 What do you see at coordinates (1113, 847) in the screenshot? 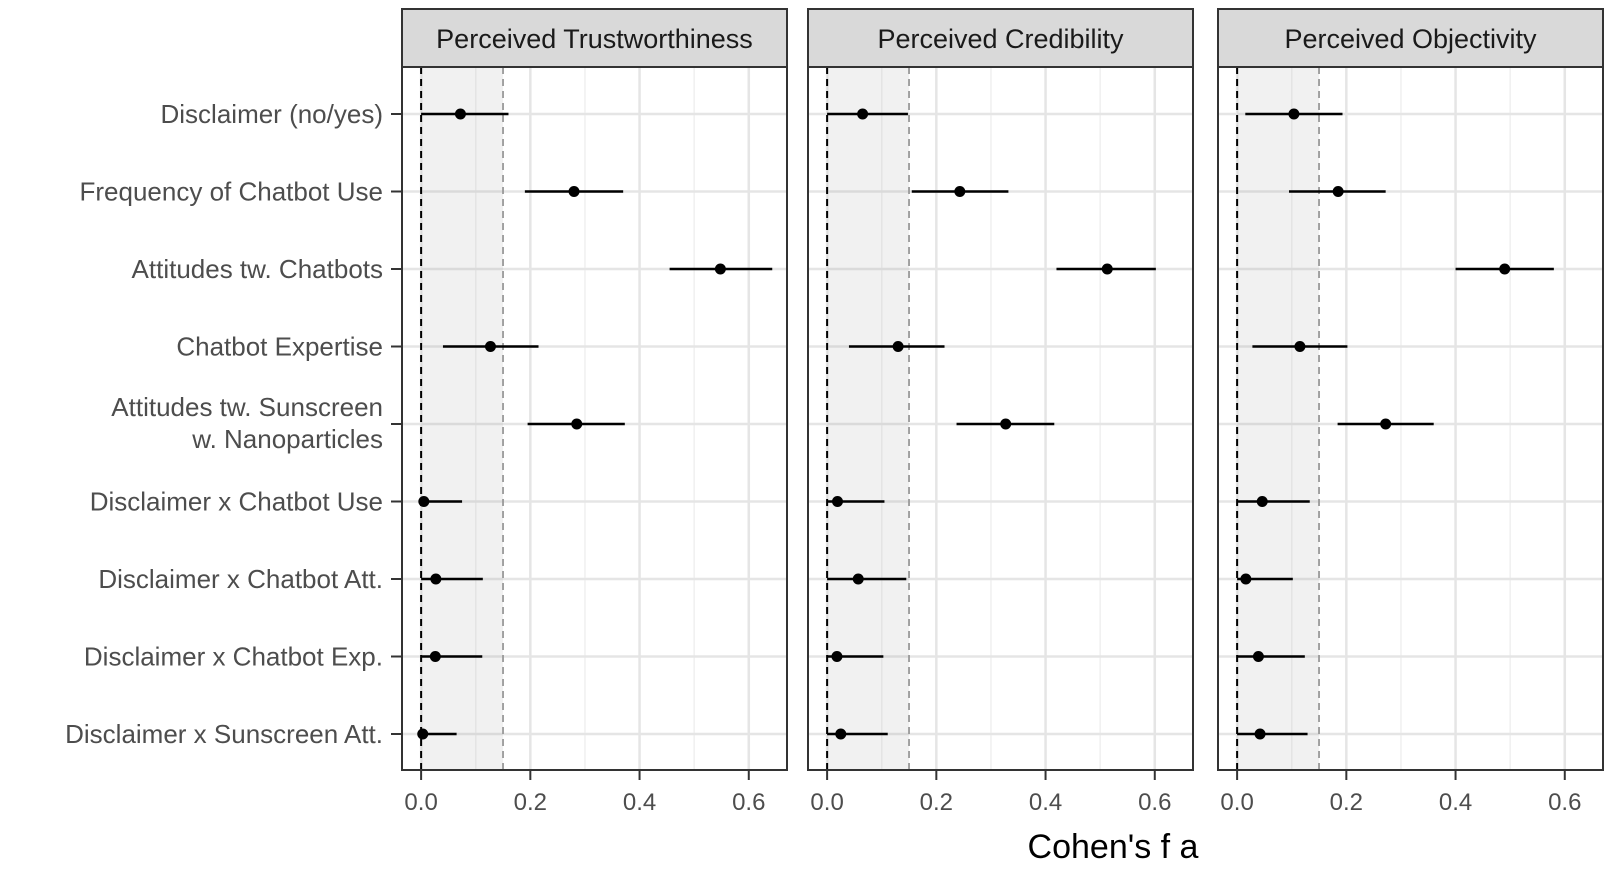
I see `x-axis-title: Cohen's f a` at bounding box center [1113, 847].